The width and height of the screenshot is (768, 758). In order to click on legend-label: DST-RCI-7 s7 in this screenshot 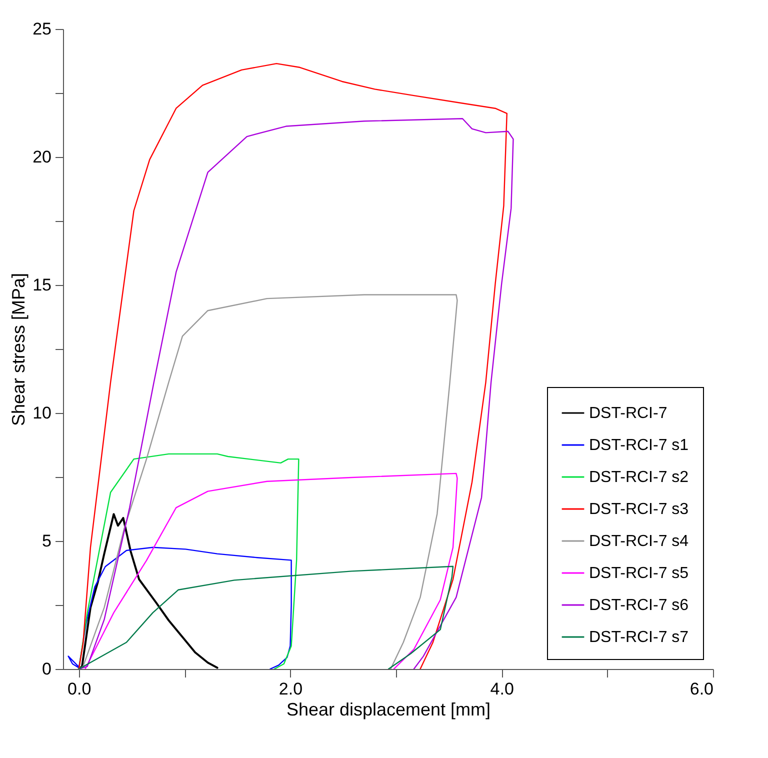, I will do `click(639, 637)`.